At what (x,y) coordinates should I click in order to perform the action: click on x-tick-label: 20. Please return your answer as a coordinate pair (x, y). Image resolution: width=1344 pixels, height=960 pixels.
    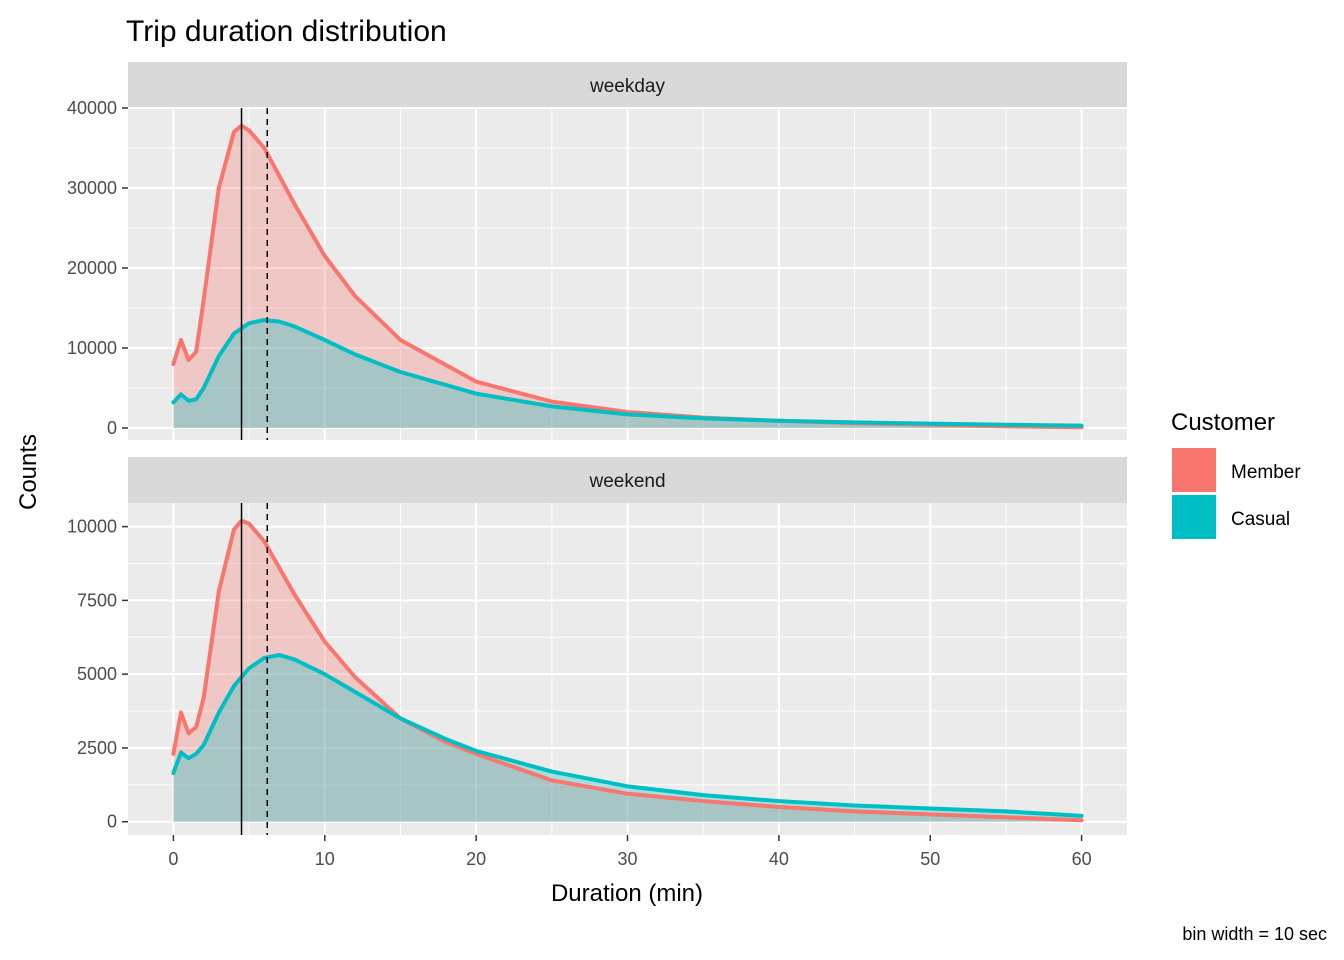
    Looking at the image, I should click on (476, 859).